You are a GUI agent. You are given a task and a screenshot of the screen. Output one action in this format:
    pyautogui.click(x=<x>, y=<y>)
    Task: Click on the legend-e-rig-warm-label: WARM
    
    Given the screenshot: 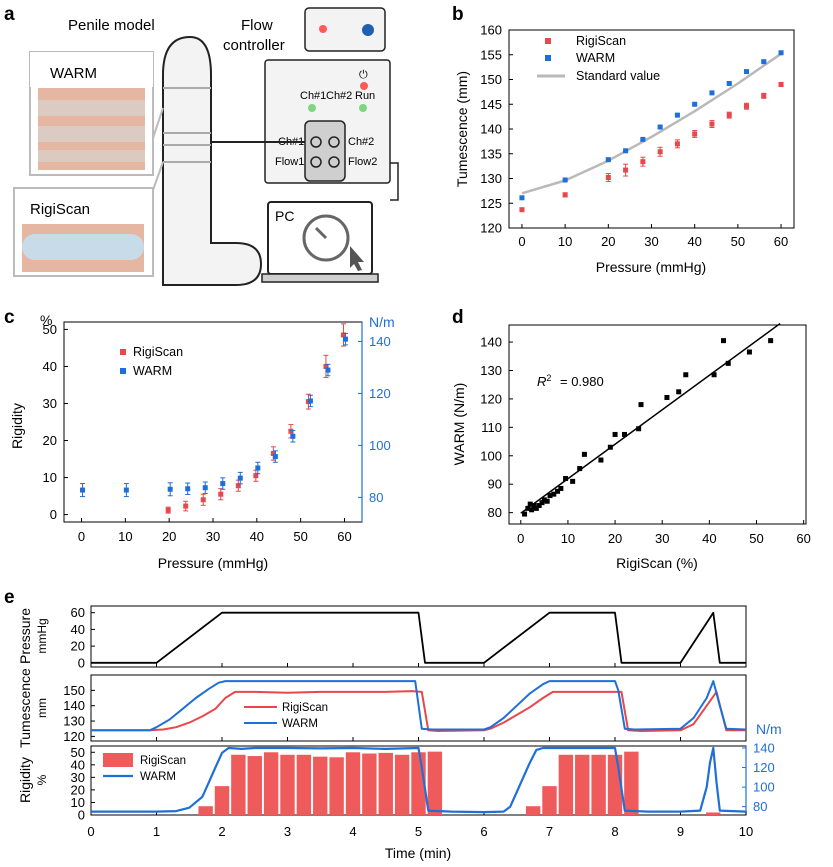 What is the action you would take?
    pyautogui.click(x=158, y=777)
    